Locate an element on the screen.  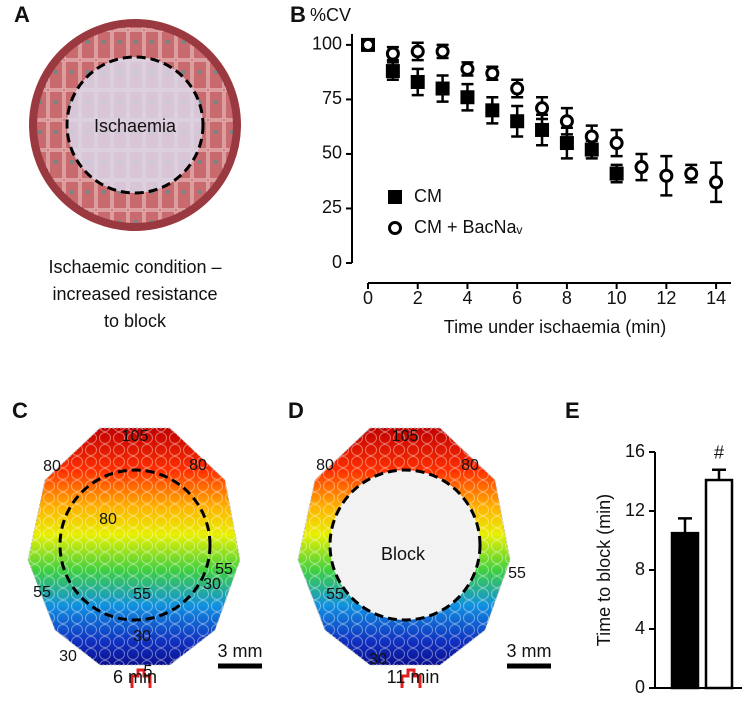
y-tick-label: 75 is located at coordinates (332, 98).